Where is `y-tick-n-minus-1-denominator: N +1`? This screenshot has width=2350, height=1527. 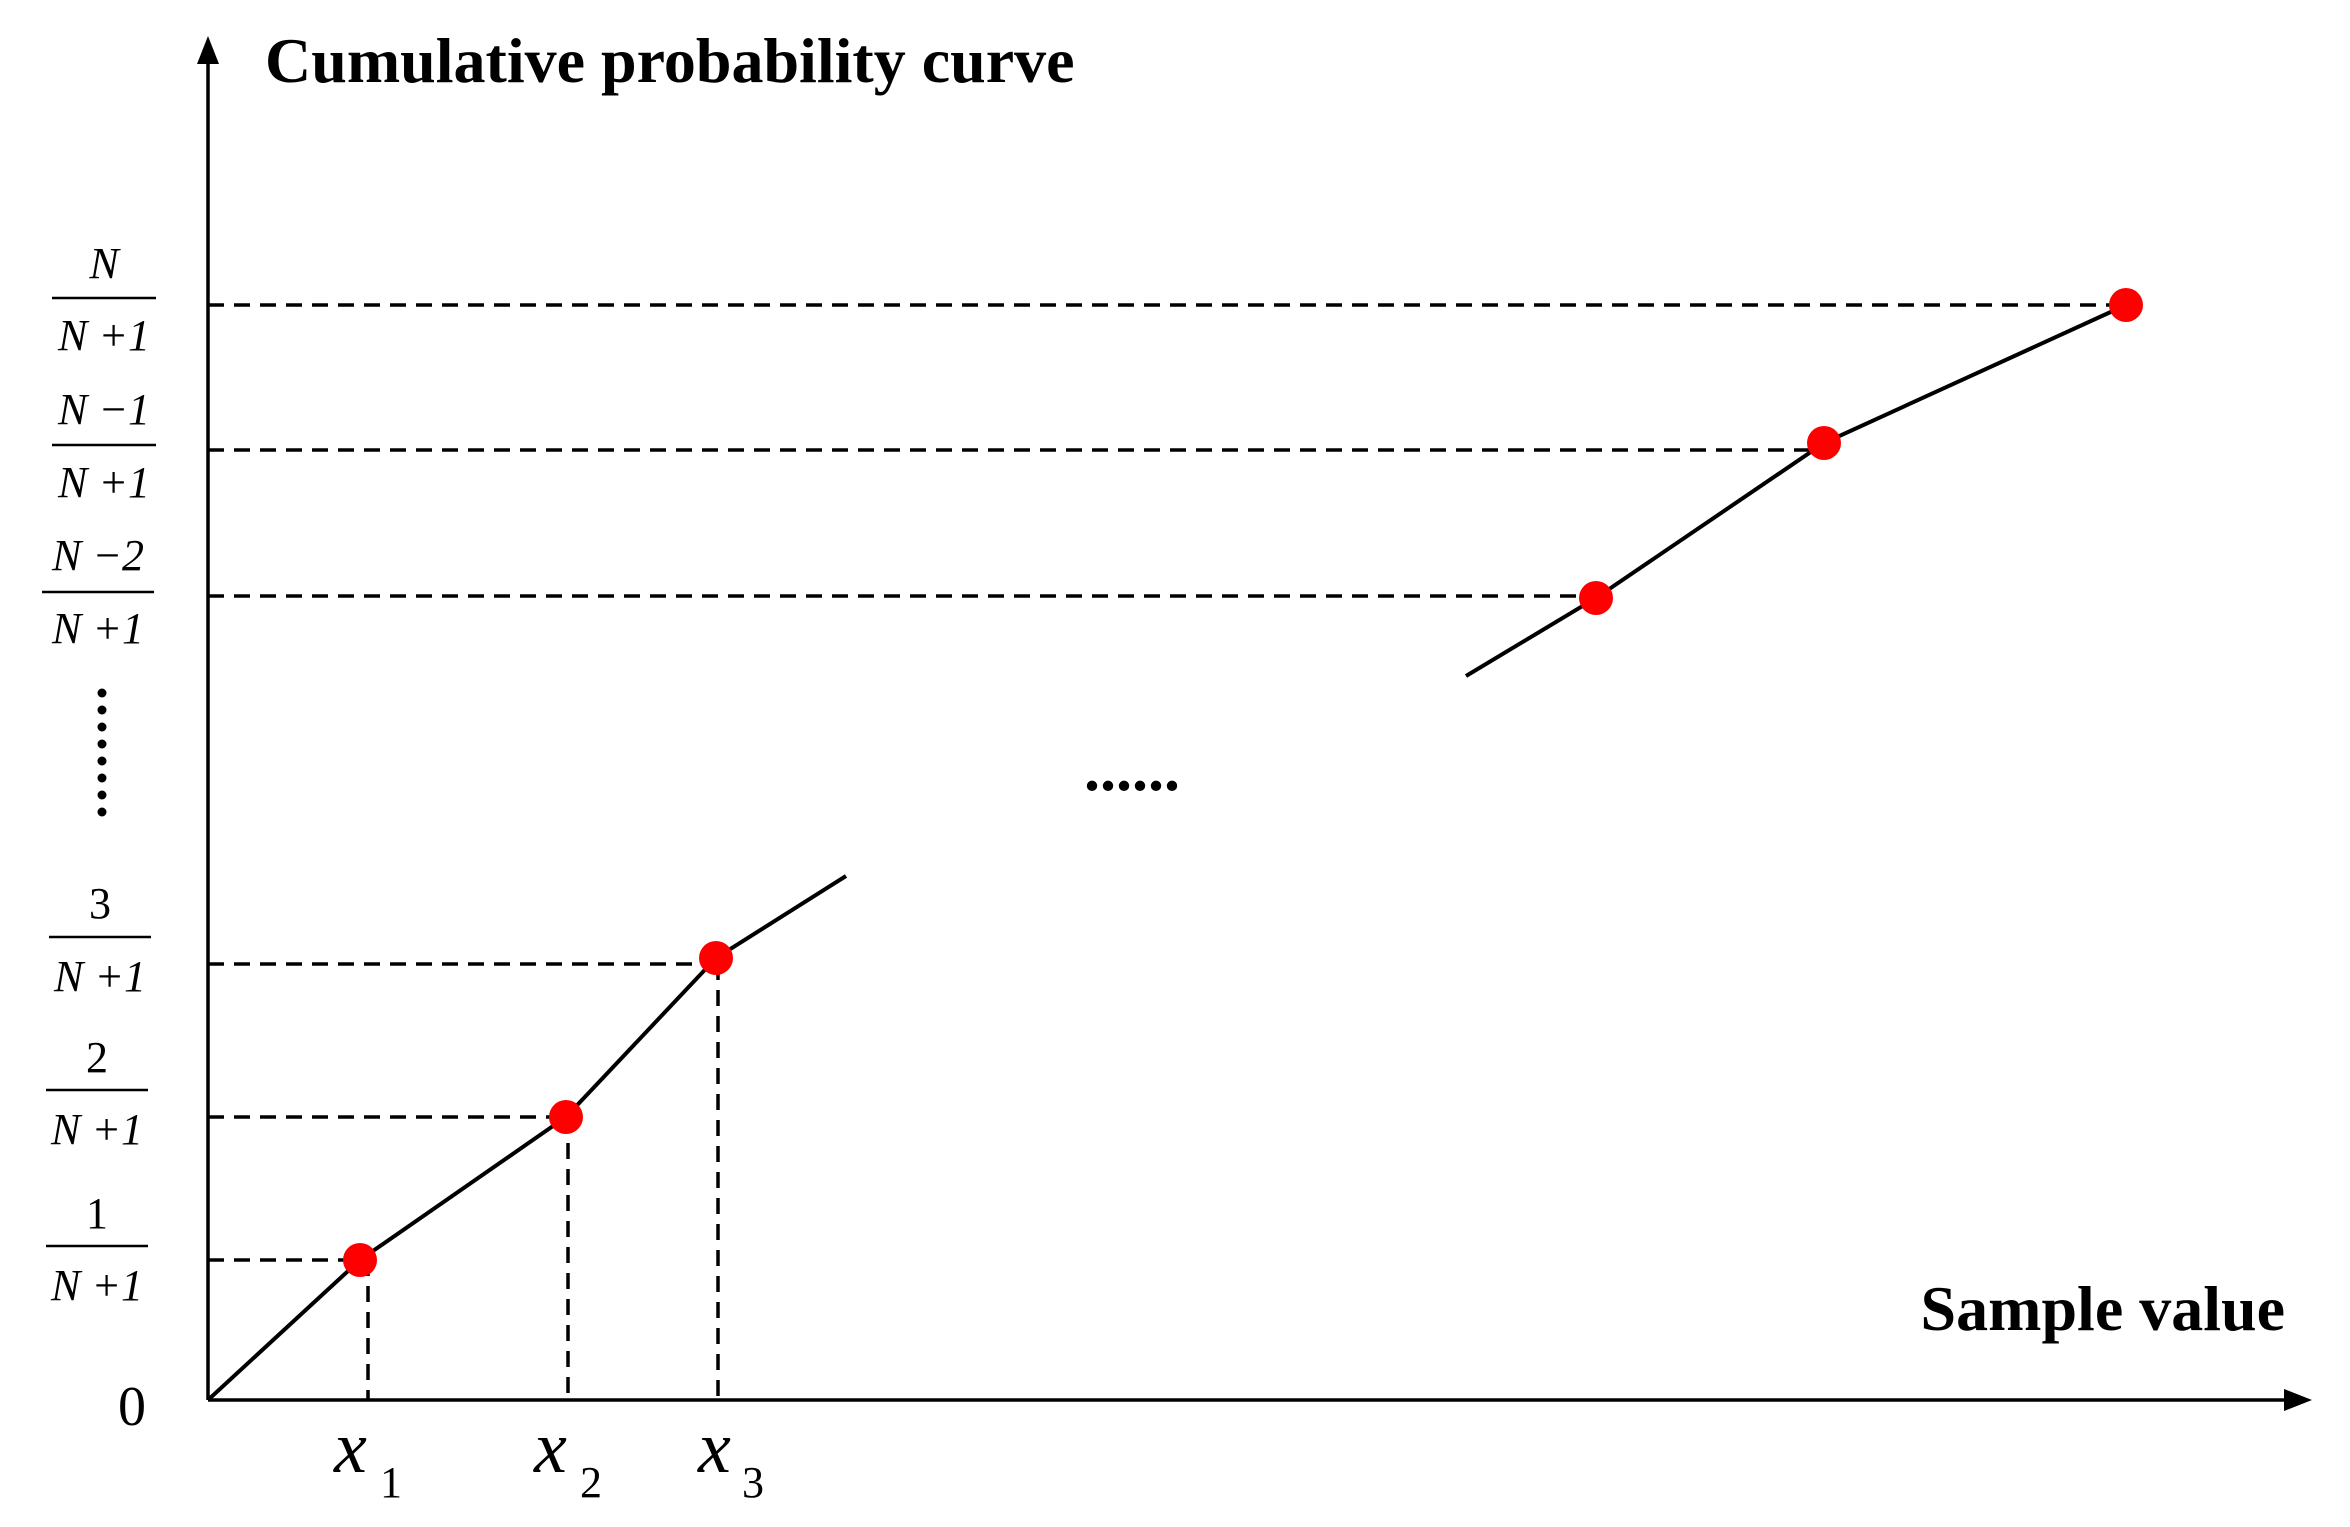 y-tick-n-minus-1-denominator: N +1 is located at coordinates (103, 482).